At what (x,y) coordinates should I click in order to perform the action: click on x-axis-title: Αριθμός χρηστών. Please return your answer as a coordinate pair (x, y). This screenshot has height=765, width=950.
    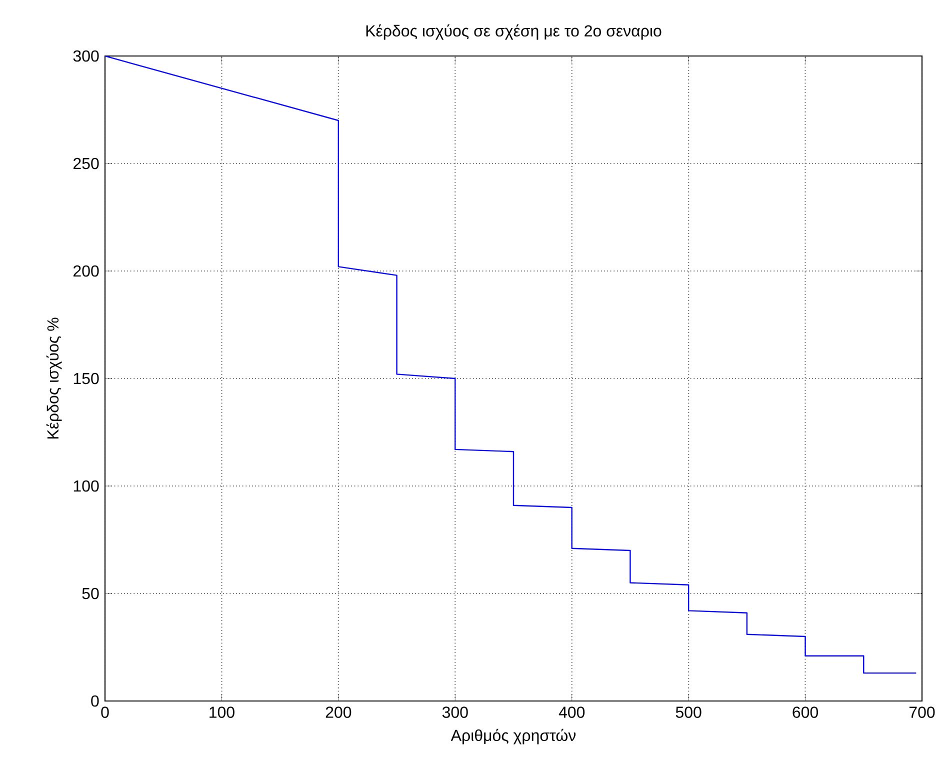
    Looking at the image, I should click on (513, 736).